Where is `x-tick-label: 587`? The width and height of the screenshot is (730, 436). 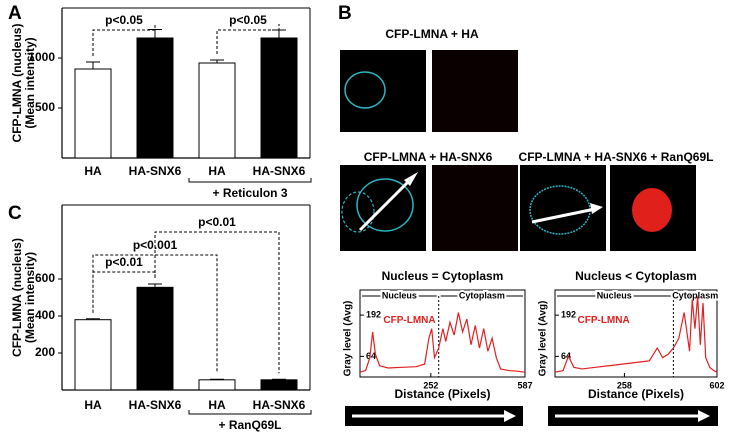 x-tick-label: 587 is located at coordinates (524, 385).